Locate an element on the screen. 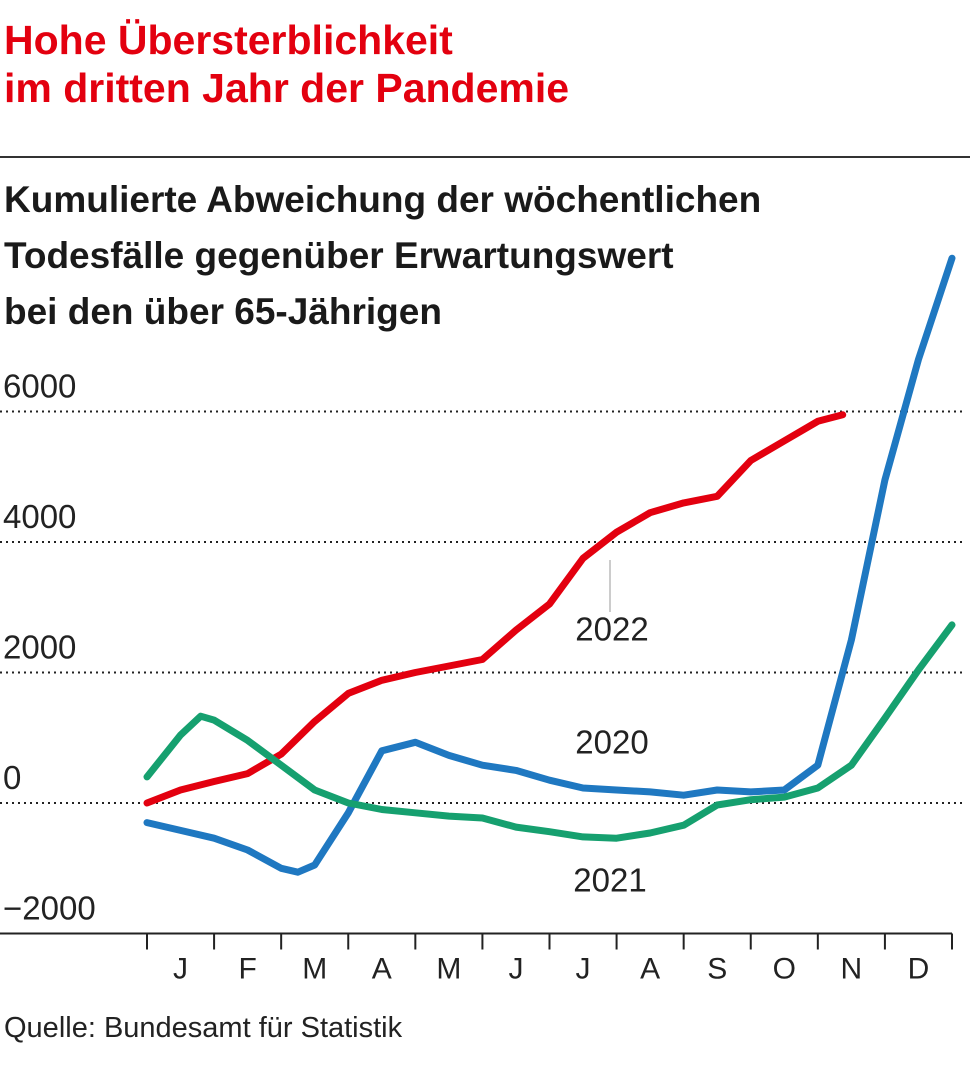  y-tick-label: 4000 is located at coordinates (39, 516).